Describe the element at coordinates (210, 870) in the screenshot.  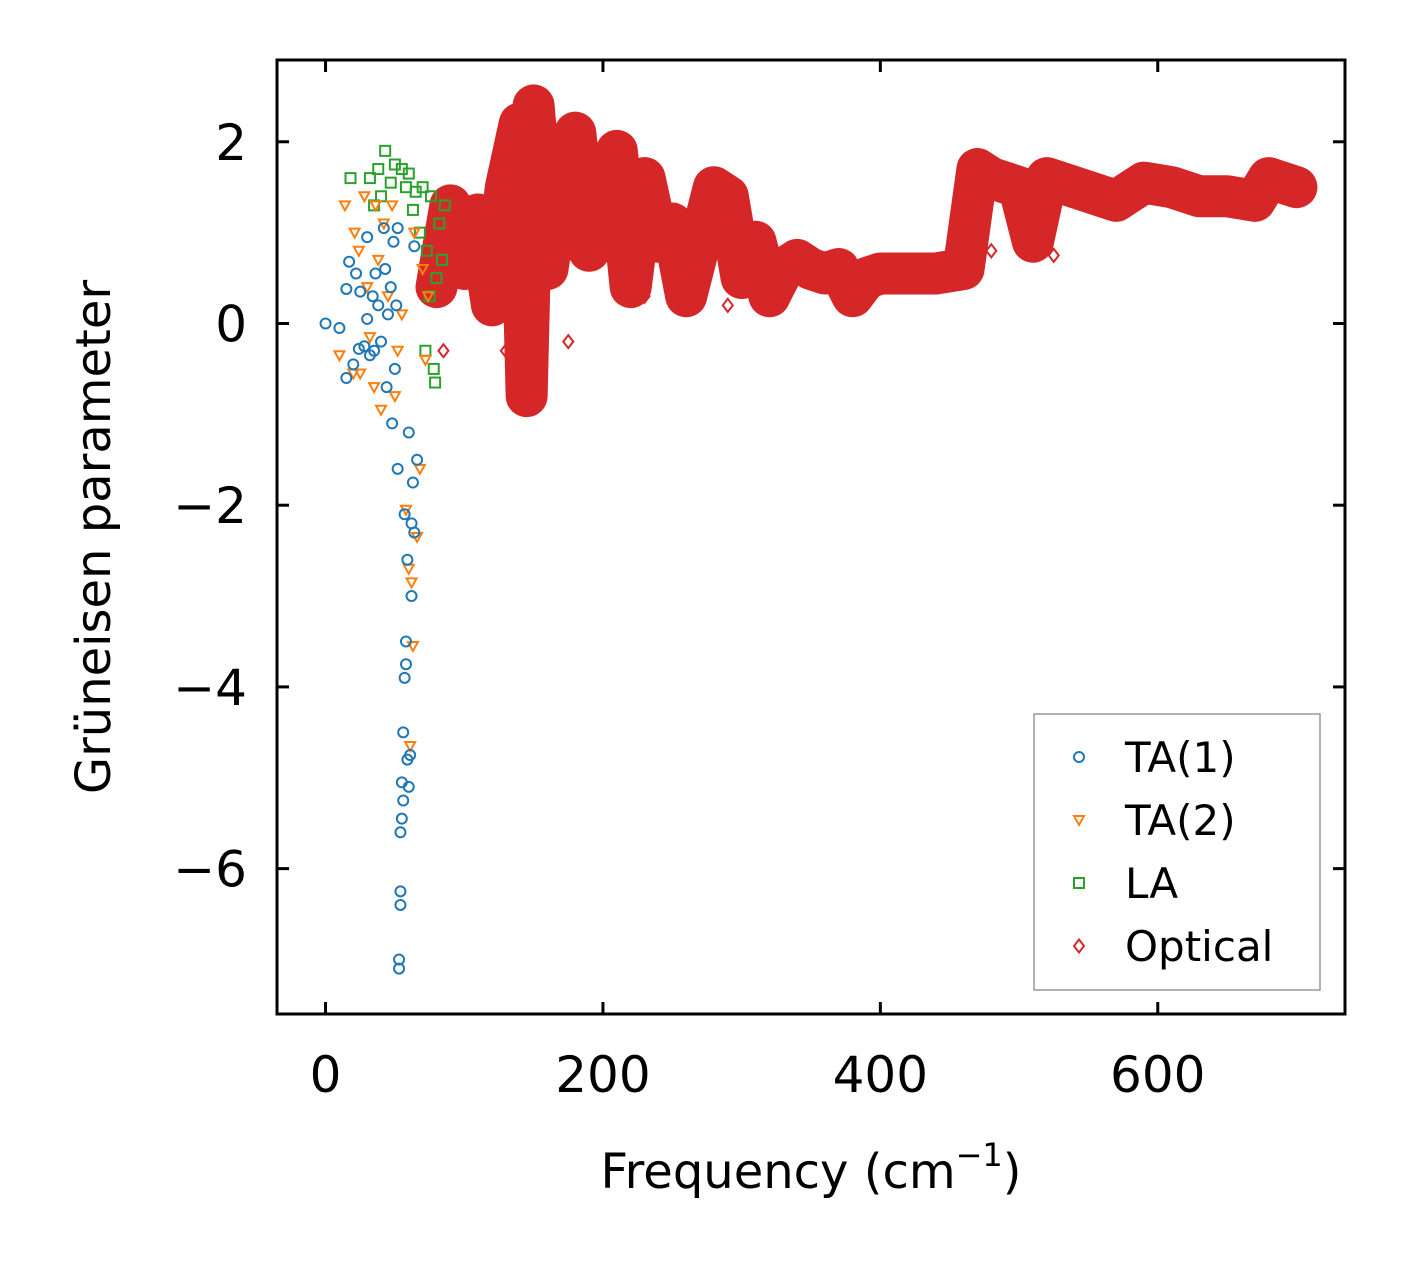
I see `y-tick-label: −6` at that location.